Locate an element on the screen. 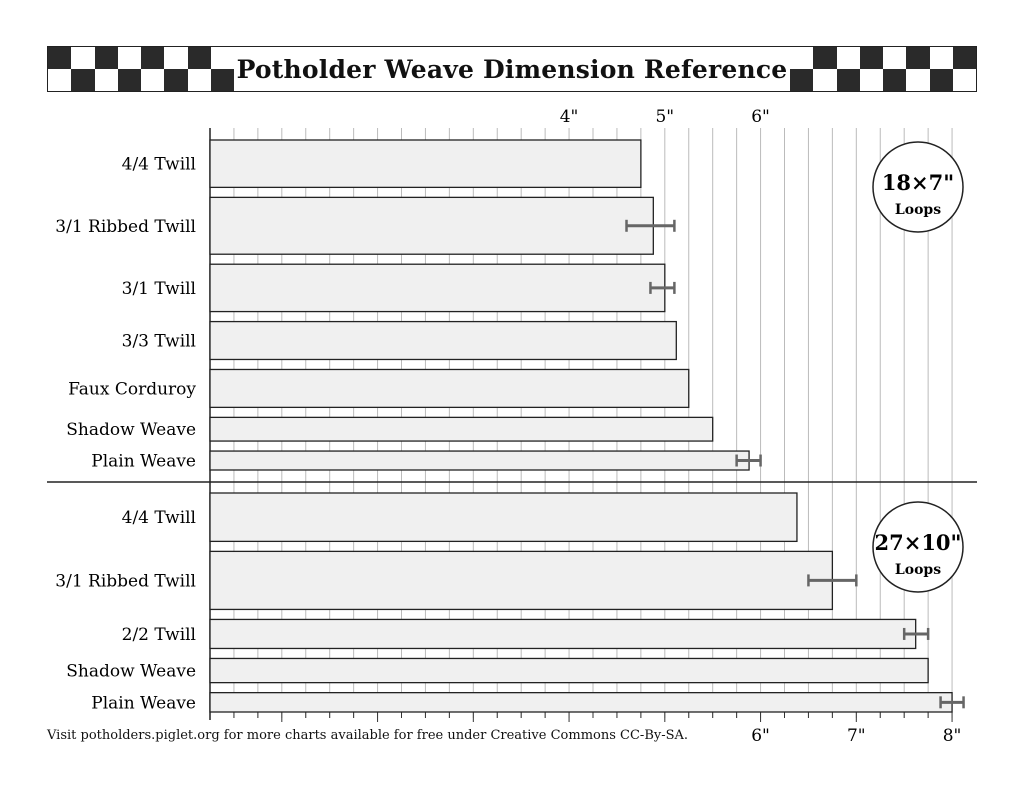 Image resolution: width=1024 pixels, height=791 pixels. x-tick-label: 5" is located at coordinates (664, 117).